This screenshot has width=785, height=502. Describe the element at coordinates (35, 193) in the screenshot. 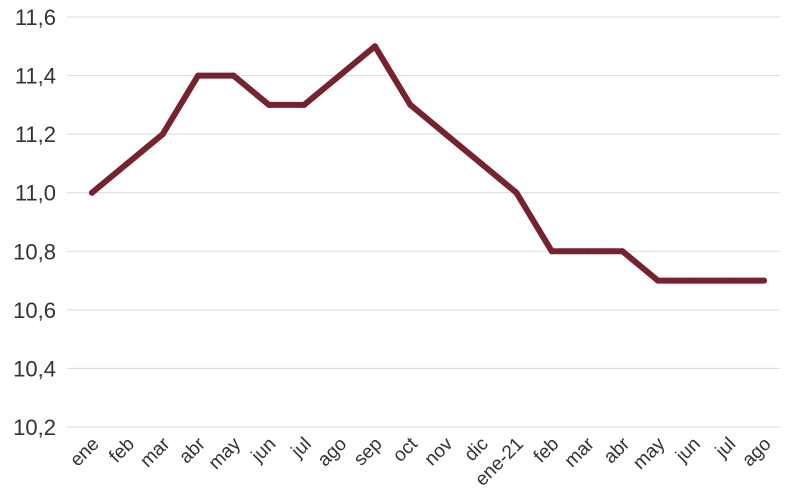

I see `y-tick-label: 11,0` at that location.